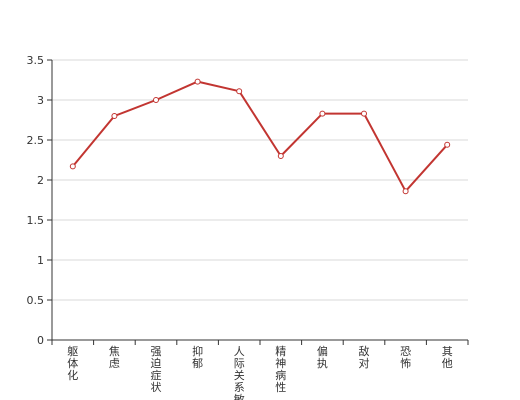 The image size is (520, 400). What do you see at coordinates (36, 60) in the screenshot?
I see `y-tick-label: 3.5` at bounding box center [36, 60].